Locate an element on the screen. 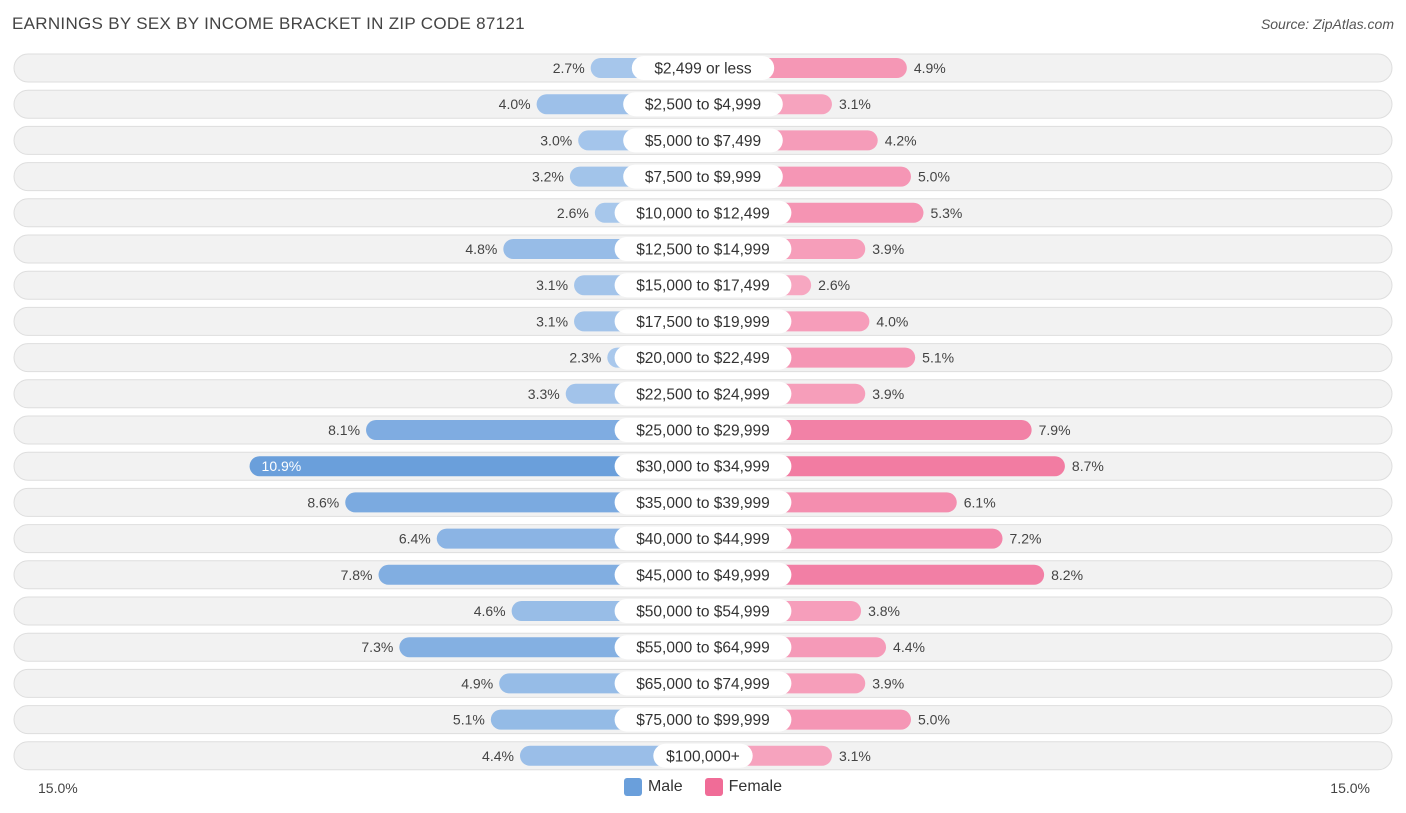 The height and width of the screenshot is (813, 1406). source-label: Source: ZipAtlas.com is located at coordinates (1327, 24).